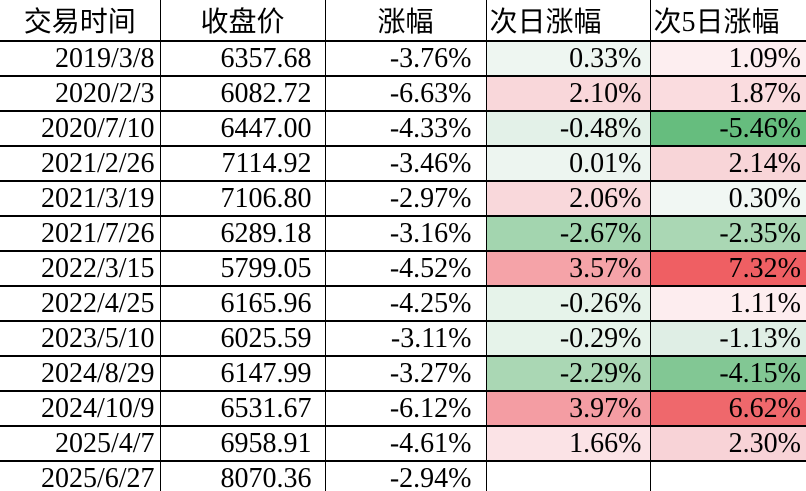 This screenshot has width=806, height=491. Describe the element at coordinates (727, 93) in the screenshot. I see `cell-next-5day-change: 1.87%` at that location.